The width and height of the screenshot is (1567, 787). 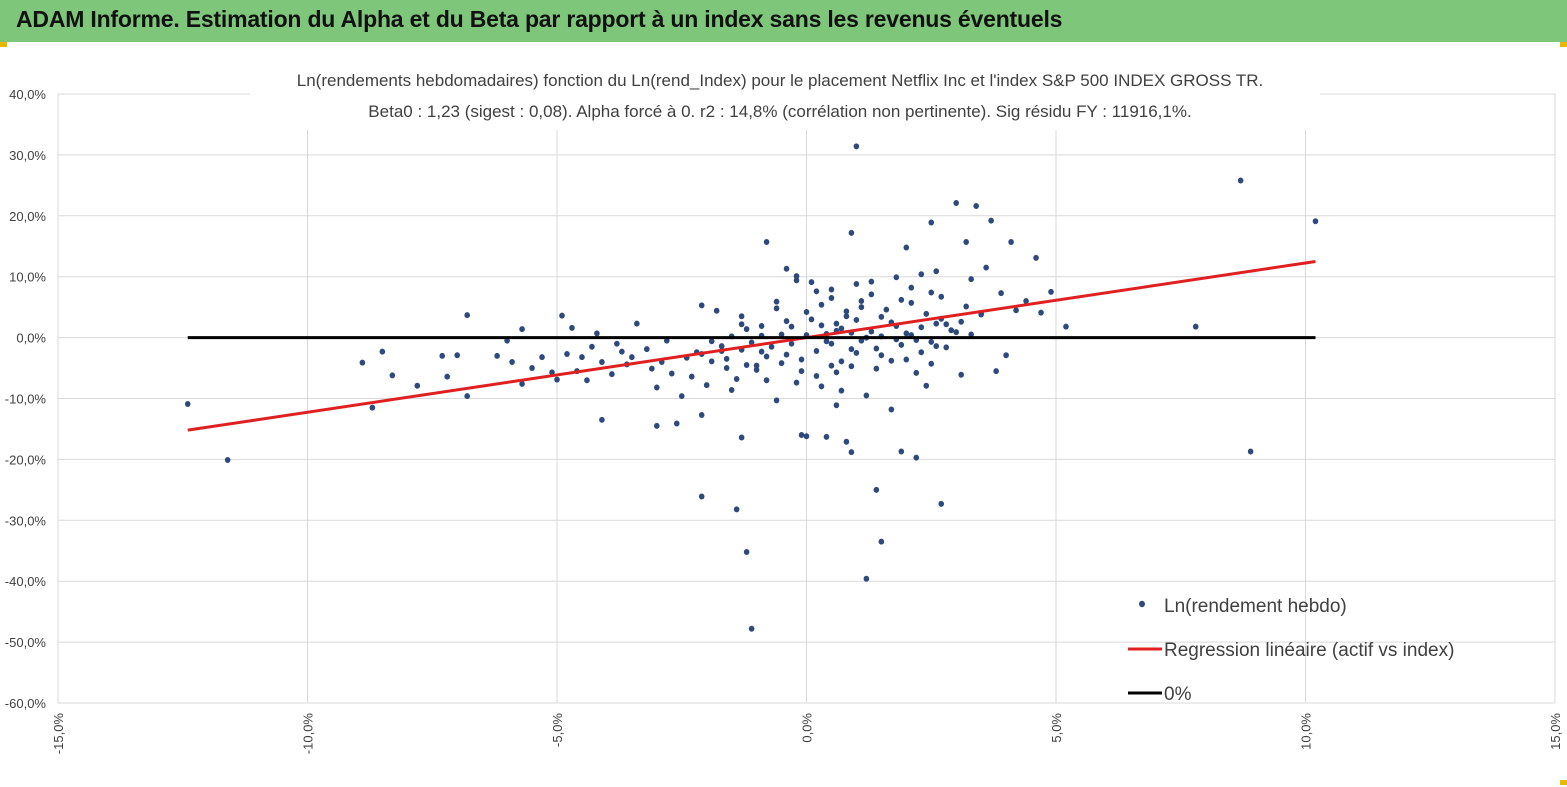 I want to click on corner-marker-top-right, so click(x=1563, y=44).